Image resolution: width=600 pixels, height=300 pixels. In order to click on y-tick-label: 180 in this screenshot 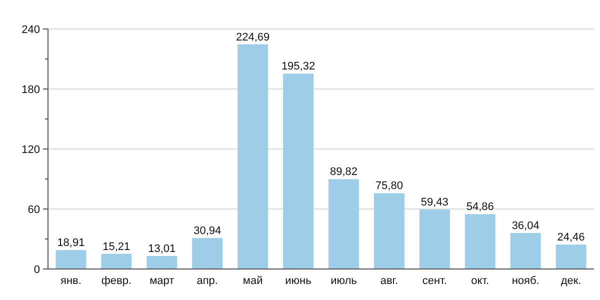, I will do `click(31, 90)`.